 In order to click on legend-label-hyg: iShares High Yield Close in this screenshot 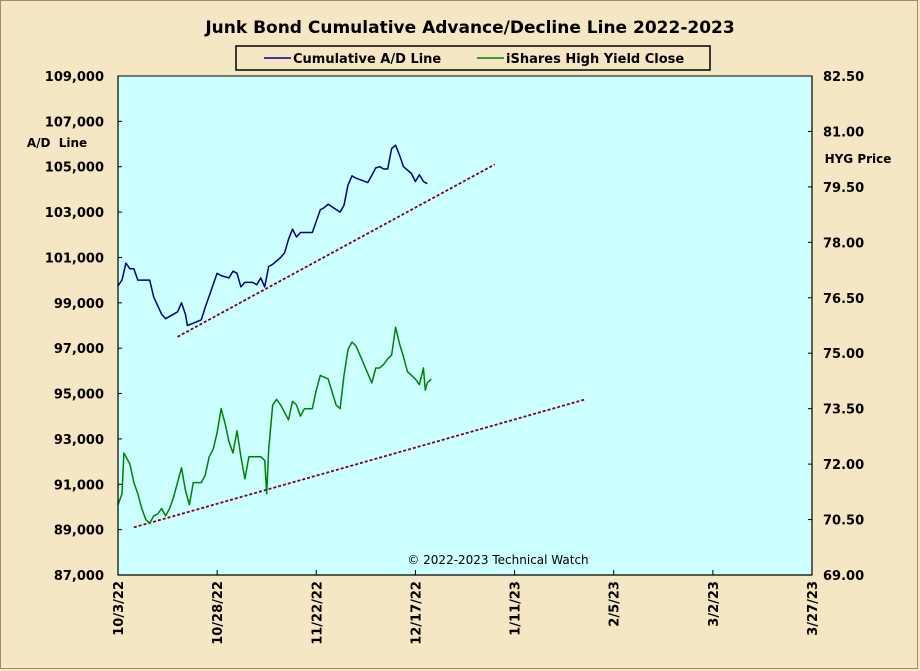, I will do `click(595, 59)`.